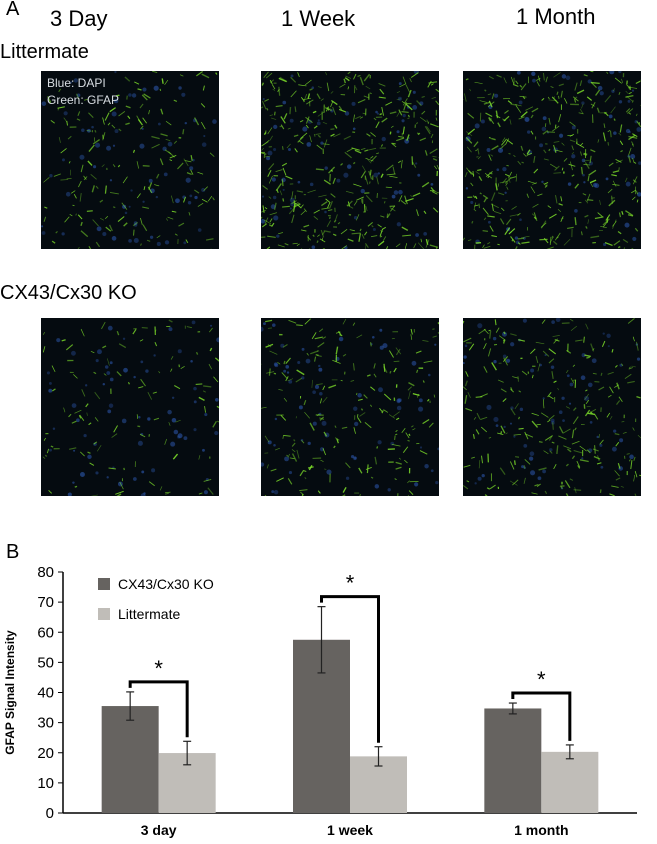 This screenshot has height=844, width=657. I want to click on stain-legend: Blue: DAPI Green: GFAP, so click(83, 92).